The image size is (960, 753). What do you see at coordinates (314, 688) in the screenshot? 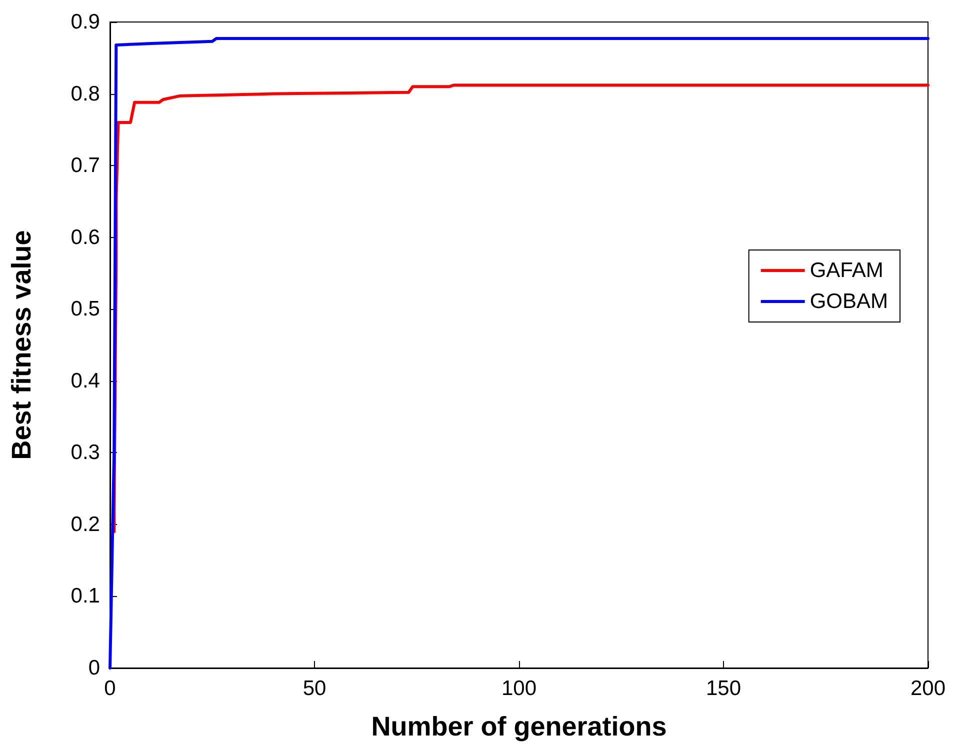
I see `x-tick-label: 50` at bounding box center [314, 688].